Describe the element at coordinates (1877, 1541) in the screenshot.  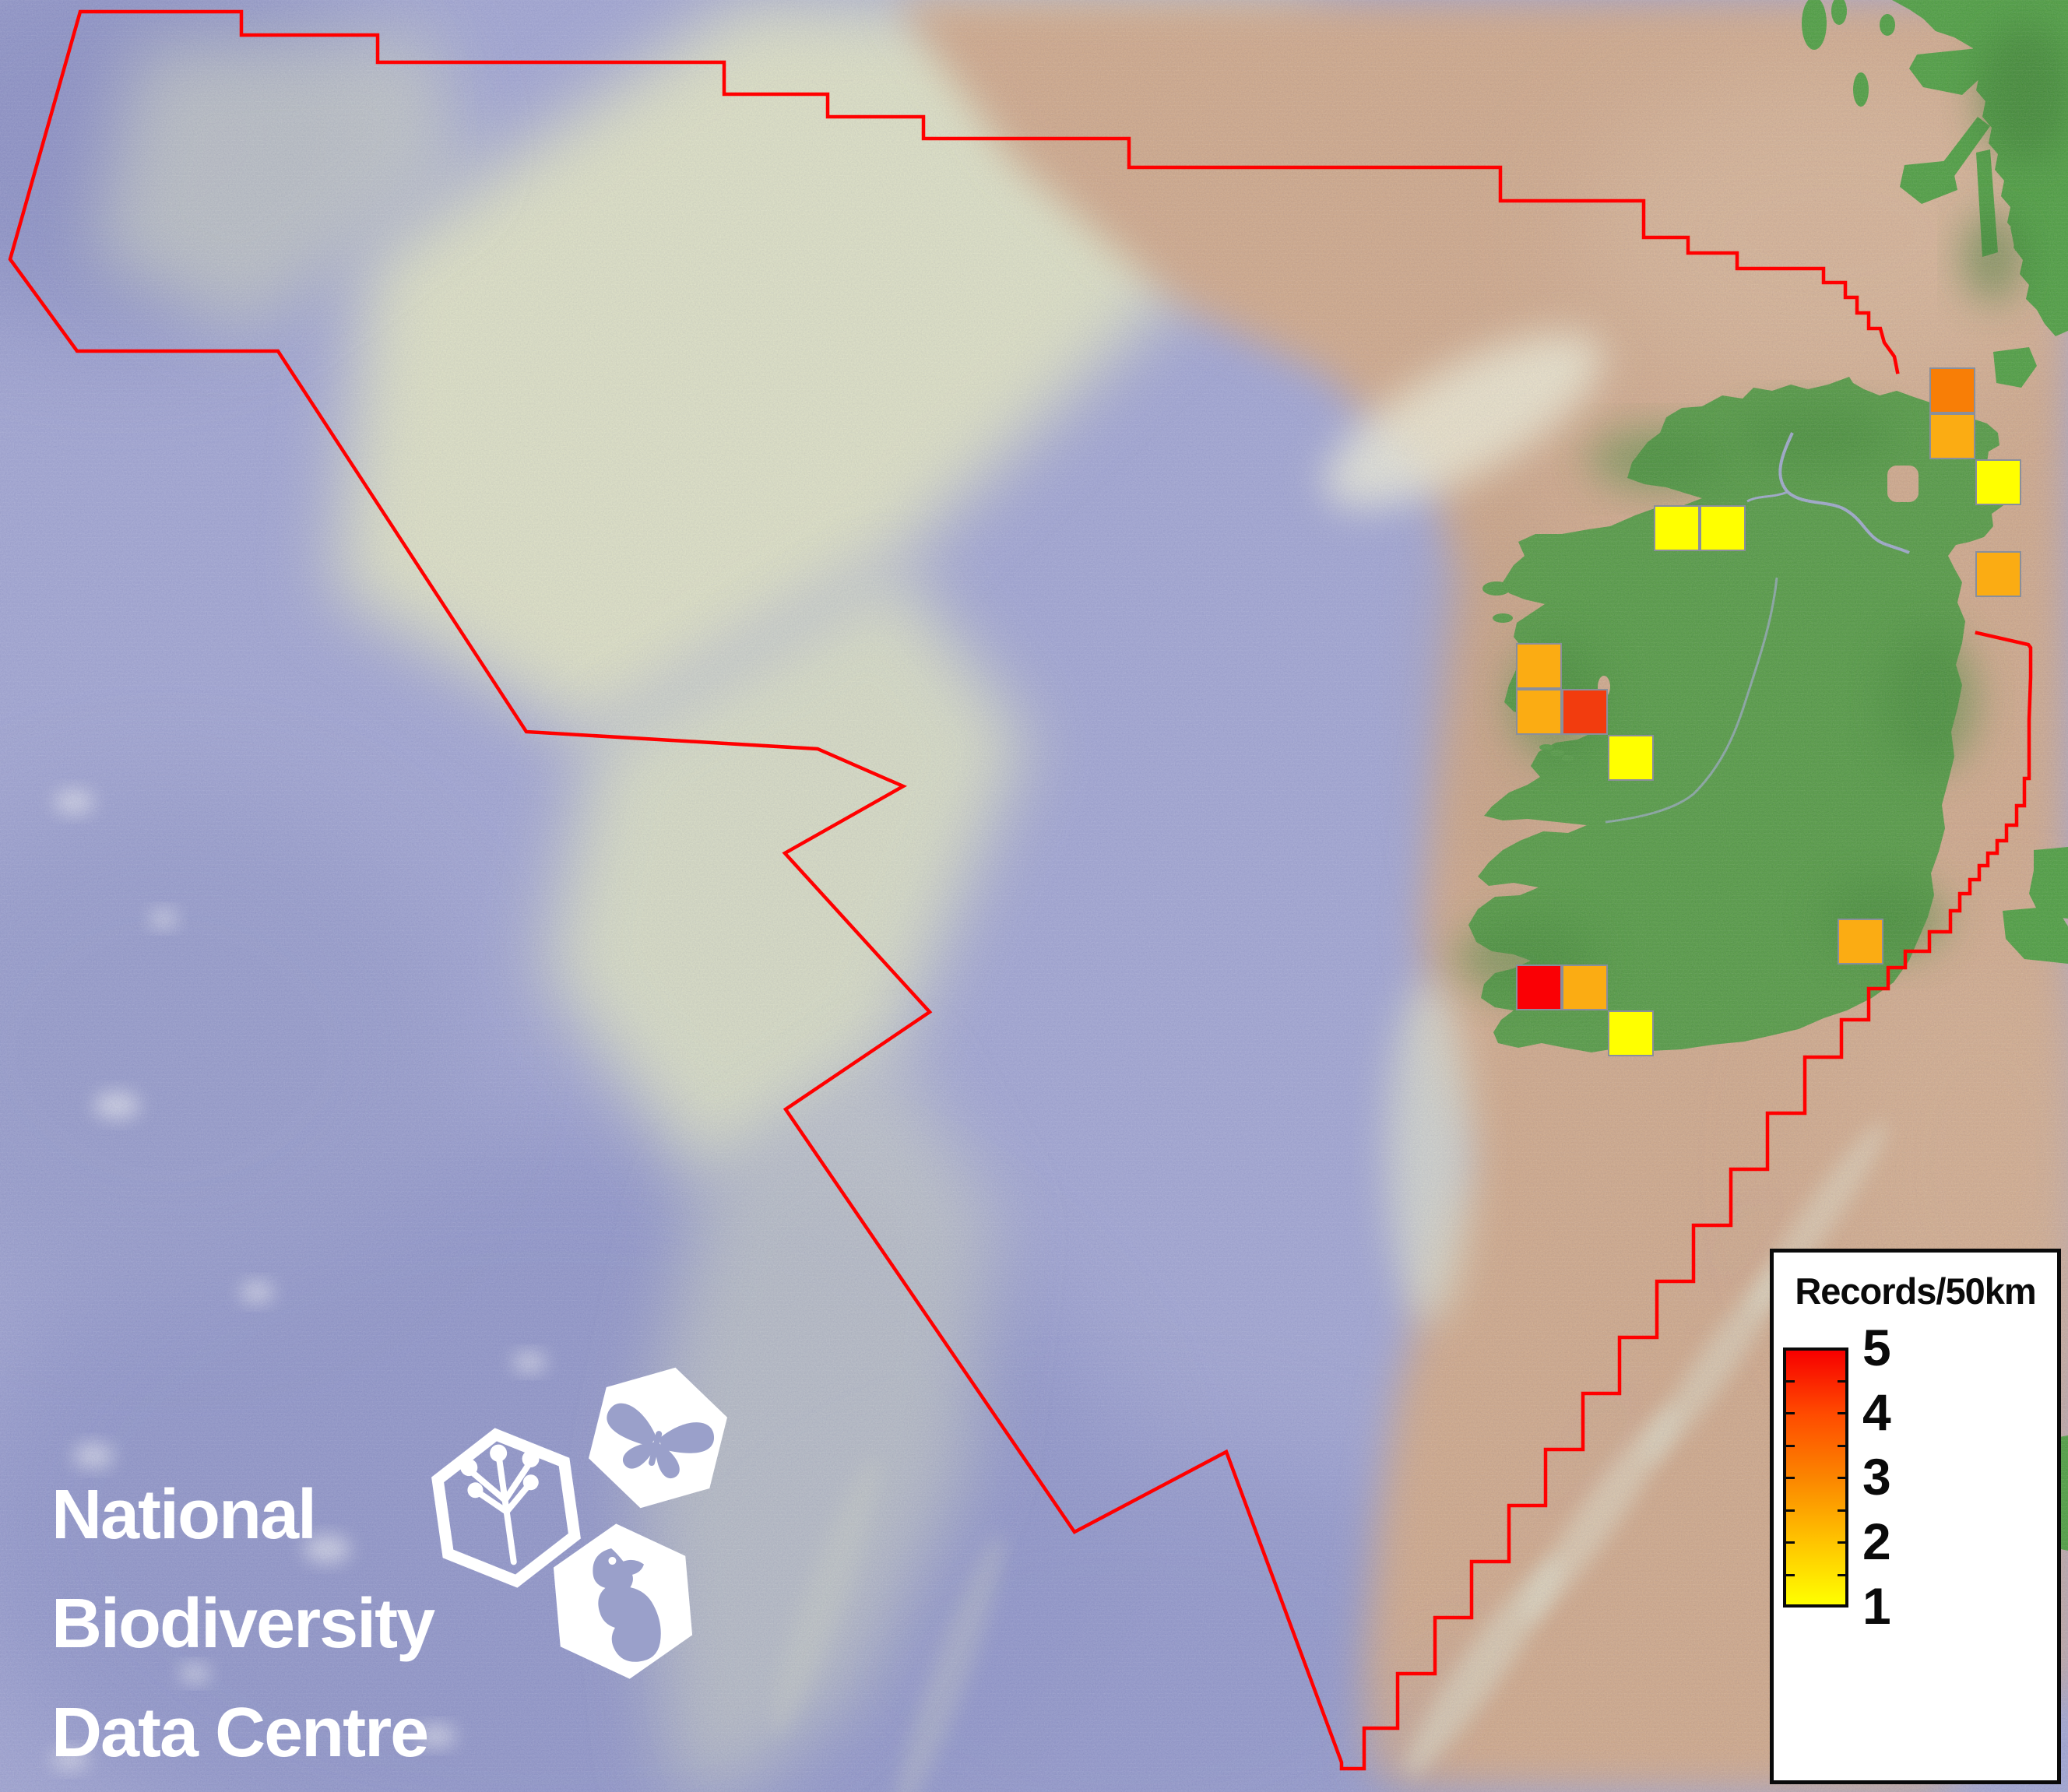
I see `legend-tick-label: 2` at that location.